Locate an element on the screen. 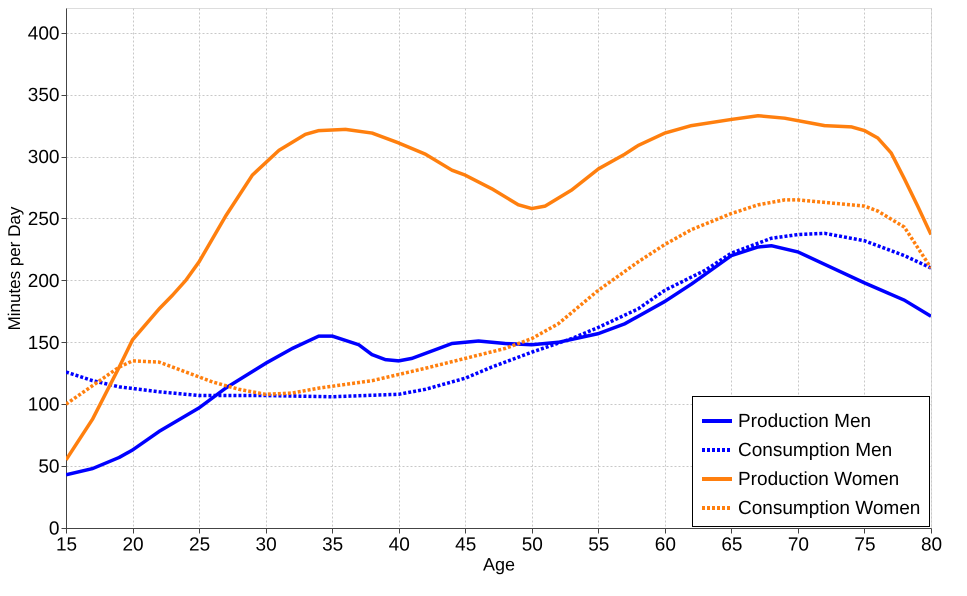 The height and width of the screenshot is (596, 967). x-axis-title: Age is located at coordinates (499, 564).